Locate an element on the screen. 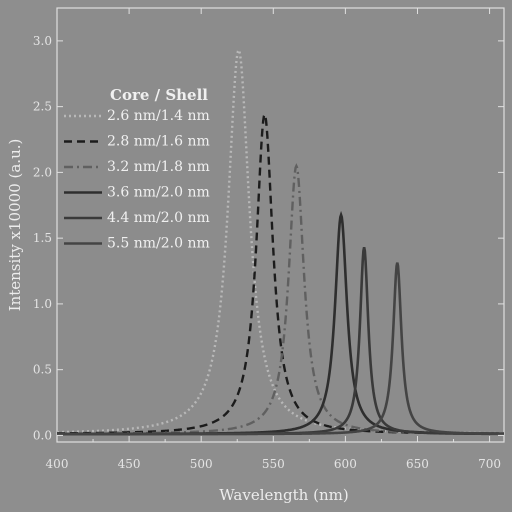 The image size is (512, 512). legend-label-1: 2.6 nm/1.4 nm is located at coordinates (158, 116).